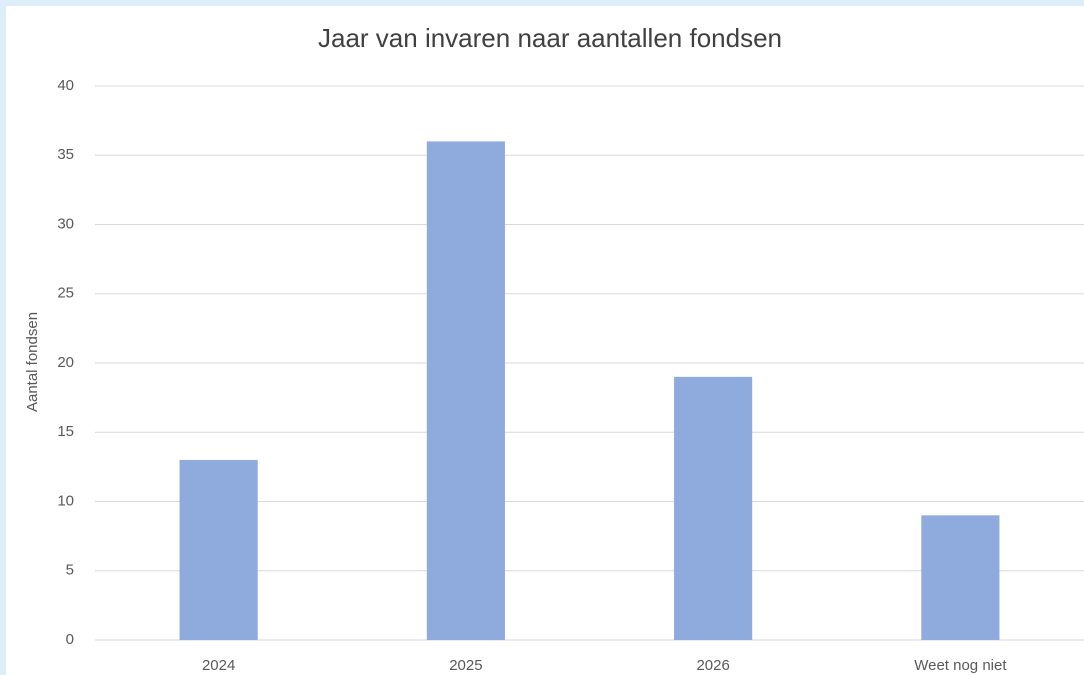 This screenshot has height=675, width=1084. What do you see at coordinates (65, 500) in the screenshot?
I see `y-tick-label: 10` at bounding box center [65, 500].